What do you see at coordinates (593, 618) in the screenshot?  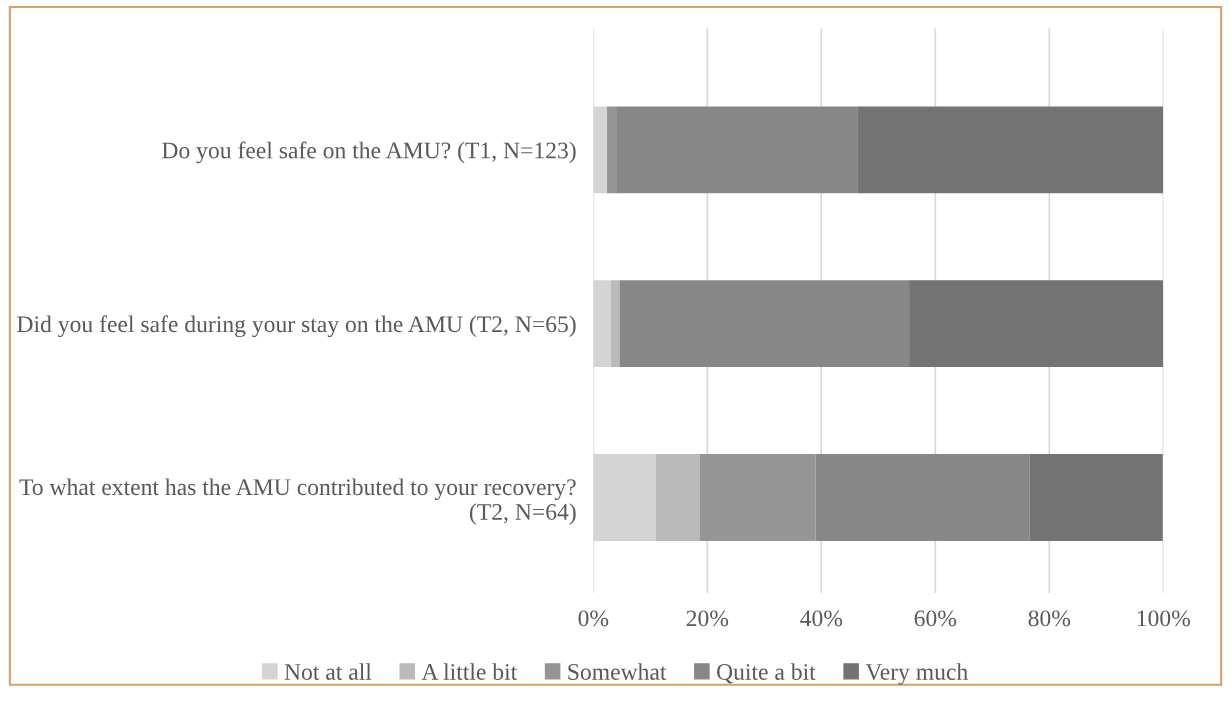 I see `x-tick-label: 0%` at bounding box center [593, 618].